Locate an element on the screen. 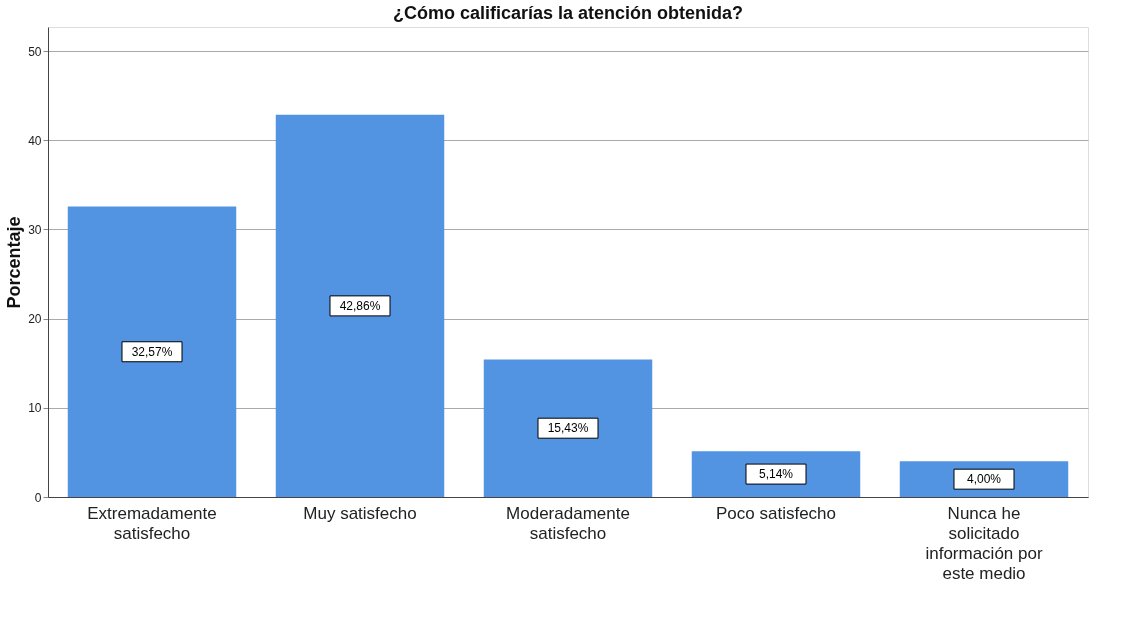 The width and height of the screenshot is (1129, 621). y-tick-label: 40 is located at coordinates (35, 140).